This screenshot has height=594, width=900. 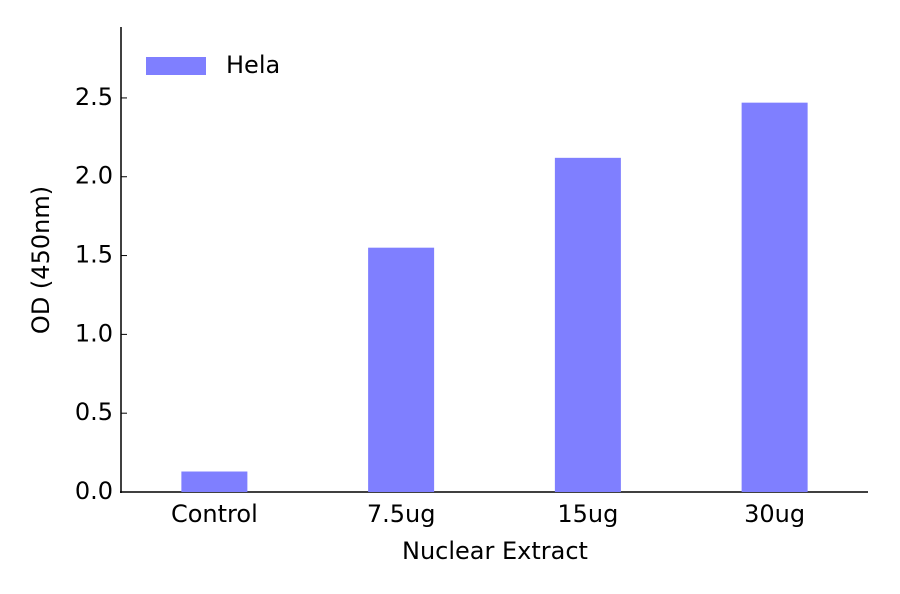 What do you see at coordinates (214, 514) in the screenshot?
I see `x-tick-label: Control` at bounding box center [214, 514].